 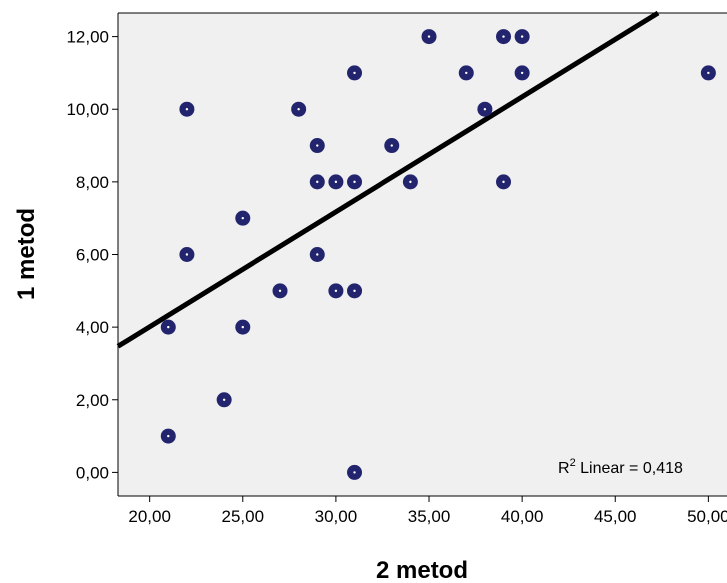 I want to click on x-tick-label: 45,00, so click(x=615, y=516).